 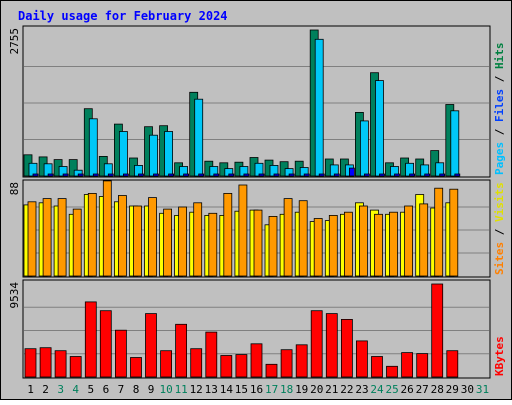 I want to click on day-tick-label: 10, so click(x=165, y=389).